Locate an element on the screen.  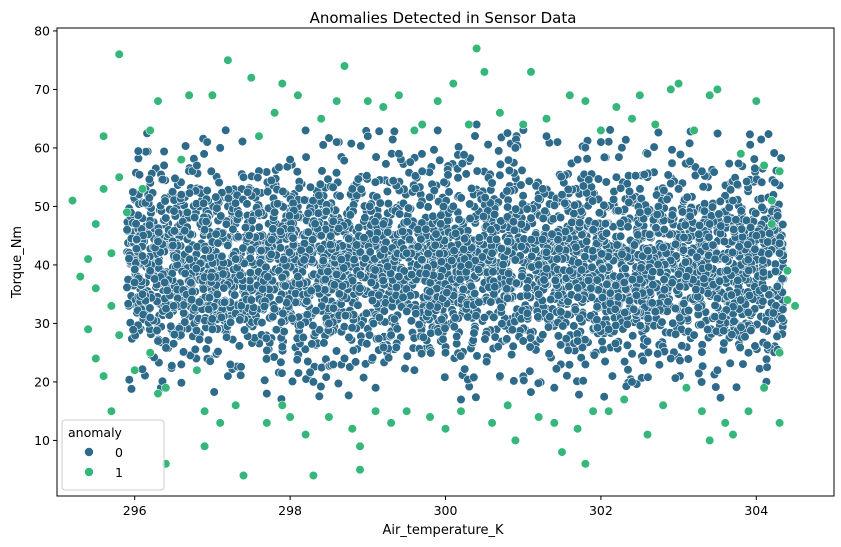
y-tick-label: 30 is located at coordinates (42, 323).